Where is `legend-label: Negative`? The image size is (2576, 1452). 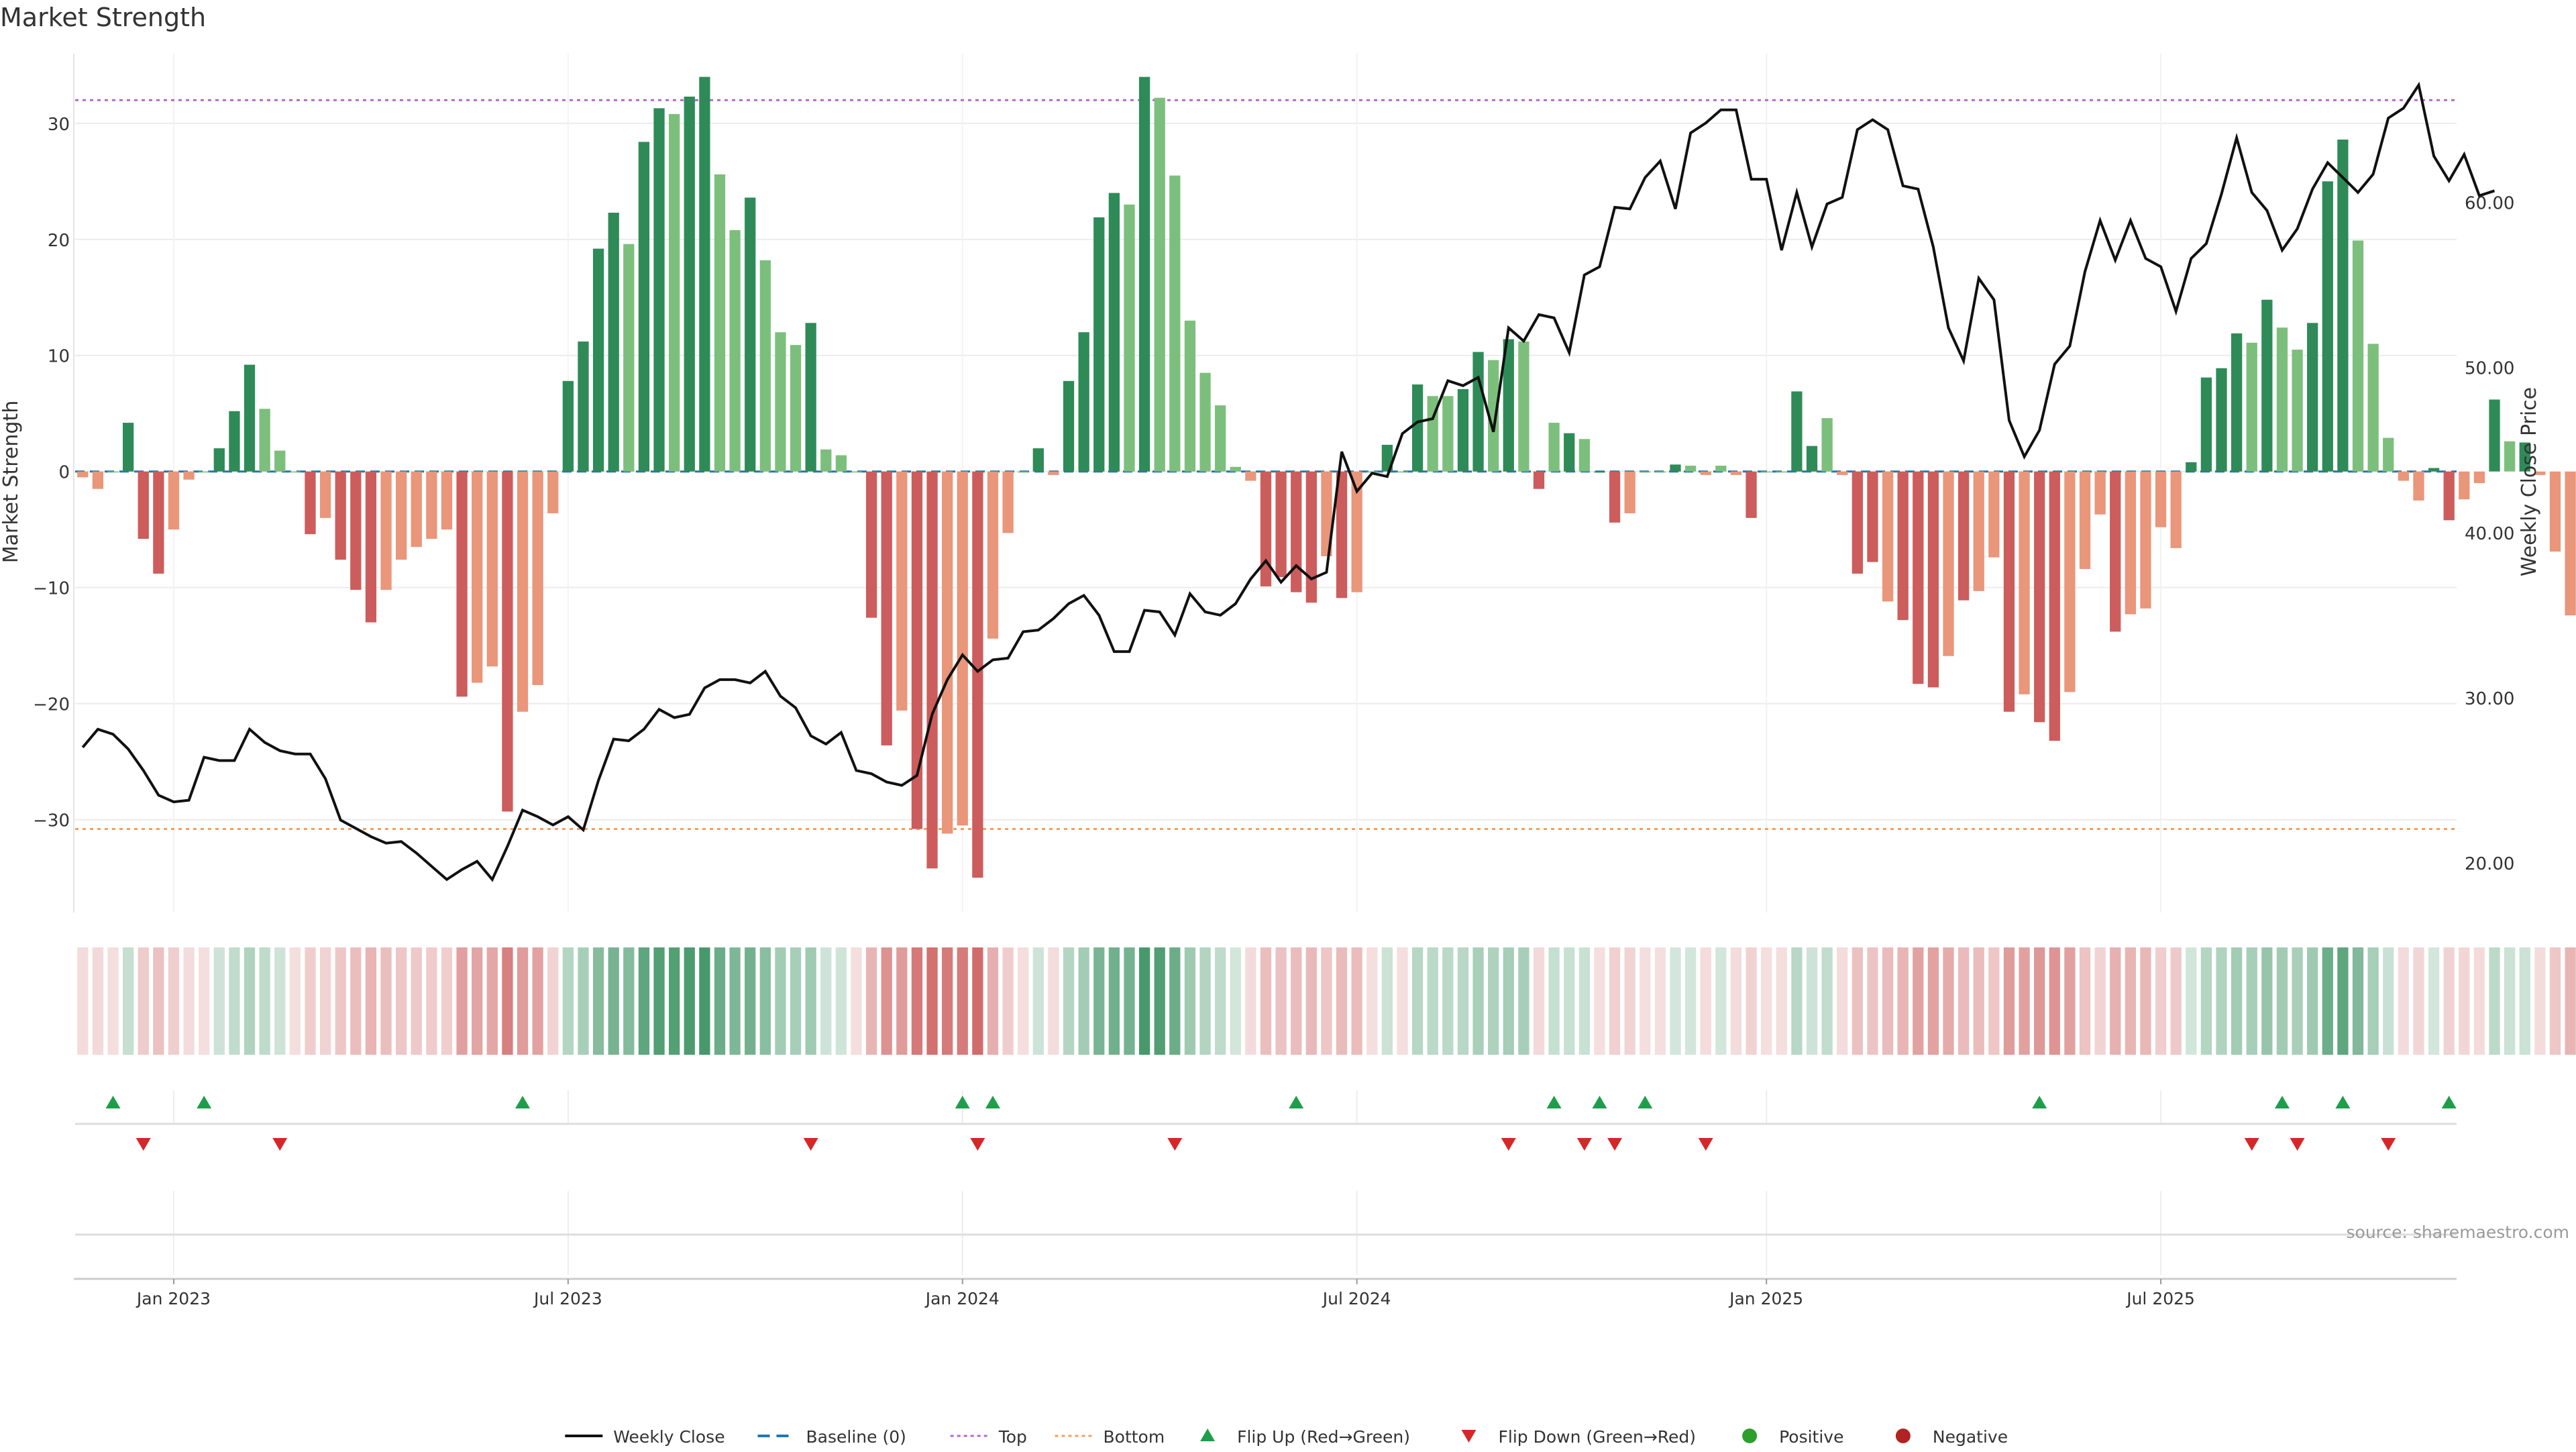
legend-label: Negative is located at coordinates (1970, 1437).